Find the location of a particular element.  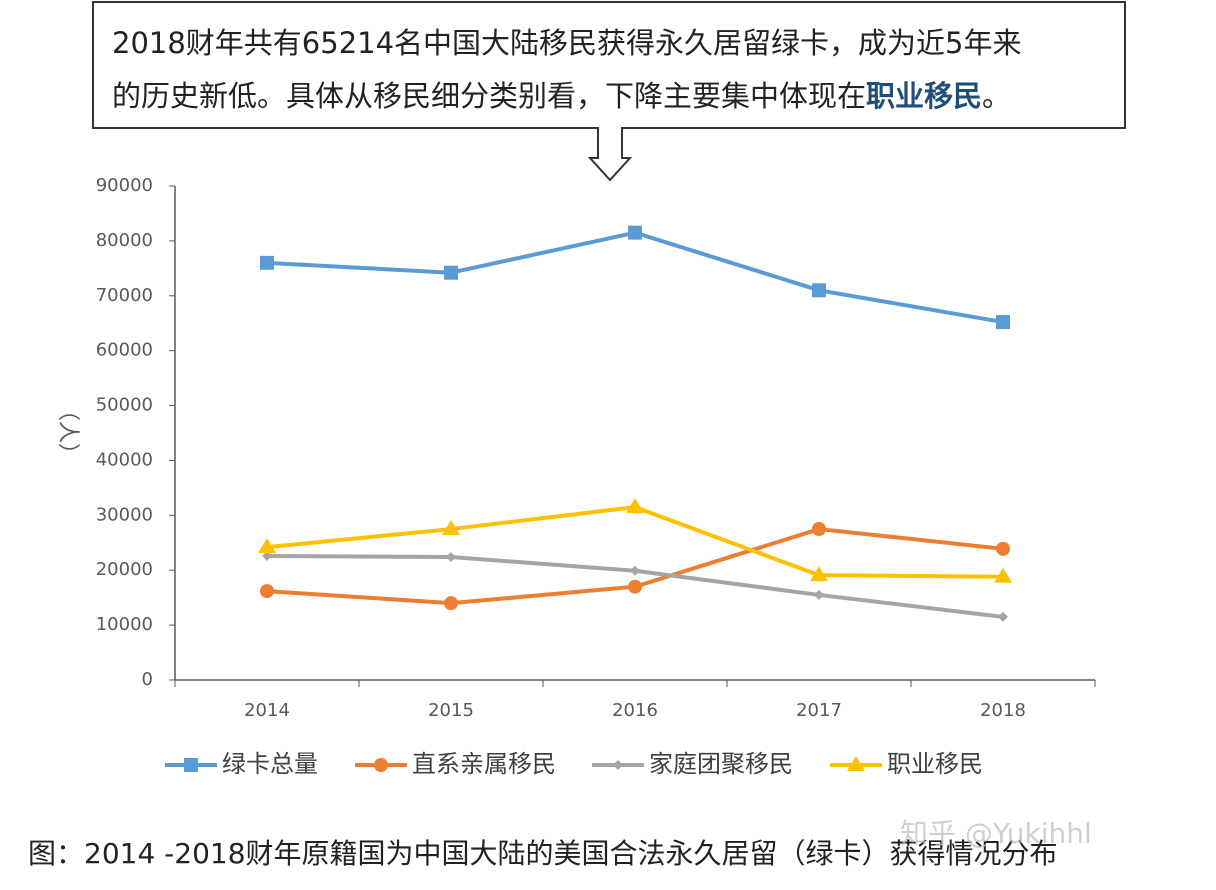

x-tick-label: 2017 is located at coordinates (819, 710).